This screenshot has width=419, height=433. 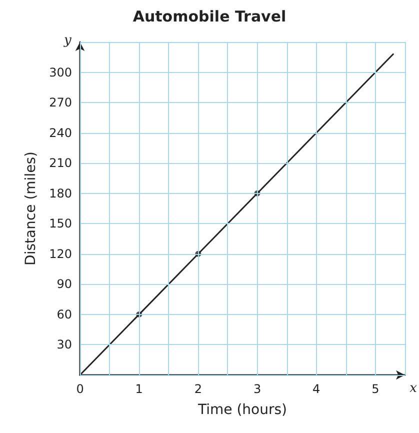 I want to click on y-tick-label: 60, so click(x=64, y=314).